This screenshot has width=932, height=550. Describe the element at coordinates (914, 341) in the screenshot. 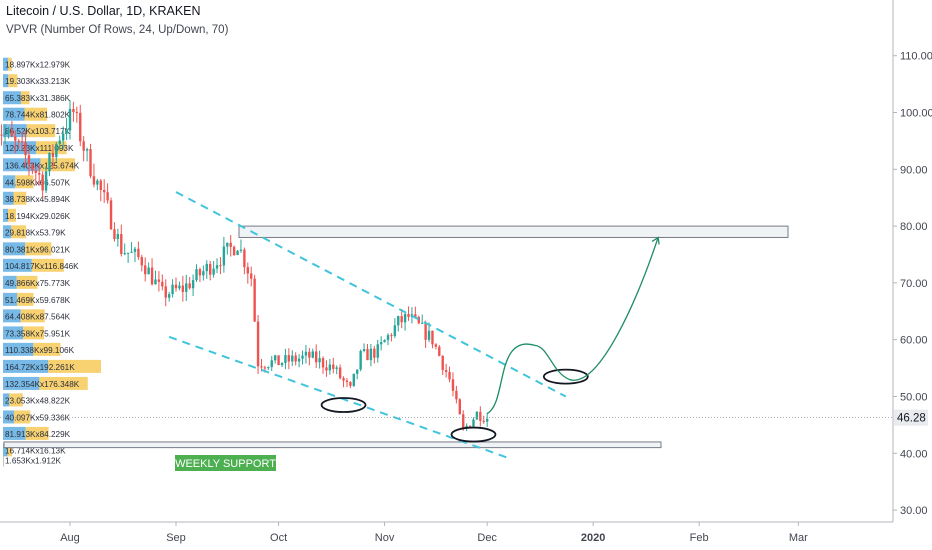

I see `price-tick-label: 60.00` at that location.